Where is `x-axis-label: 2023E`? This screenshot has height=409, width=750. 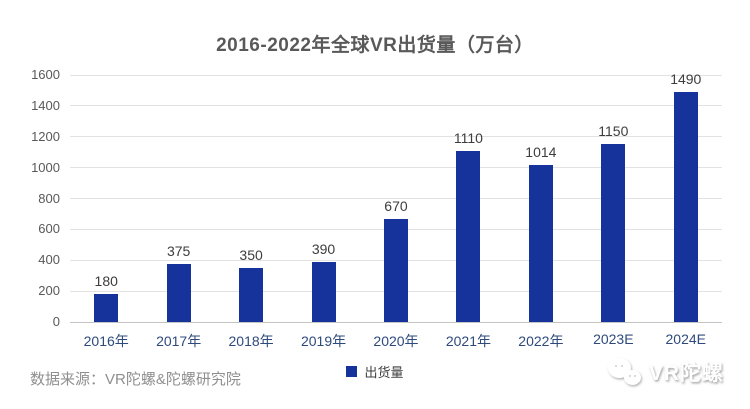 x-axis-label: 2023E is located at coordinates (613, 339).